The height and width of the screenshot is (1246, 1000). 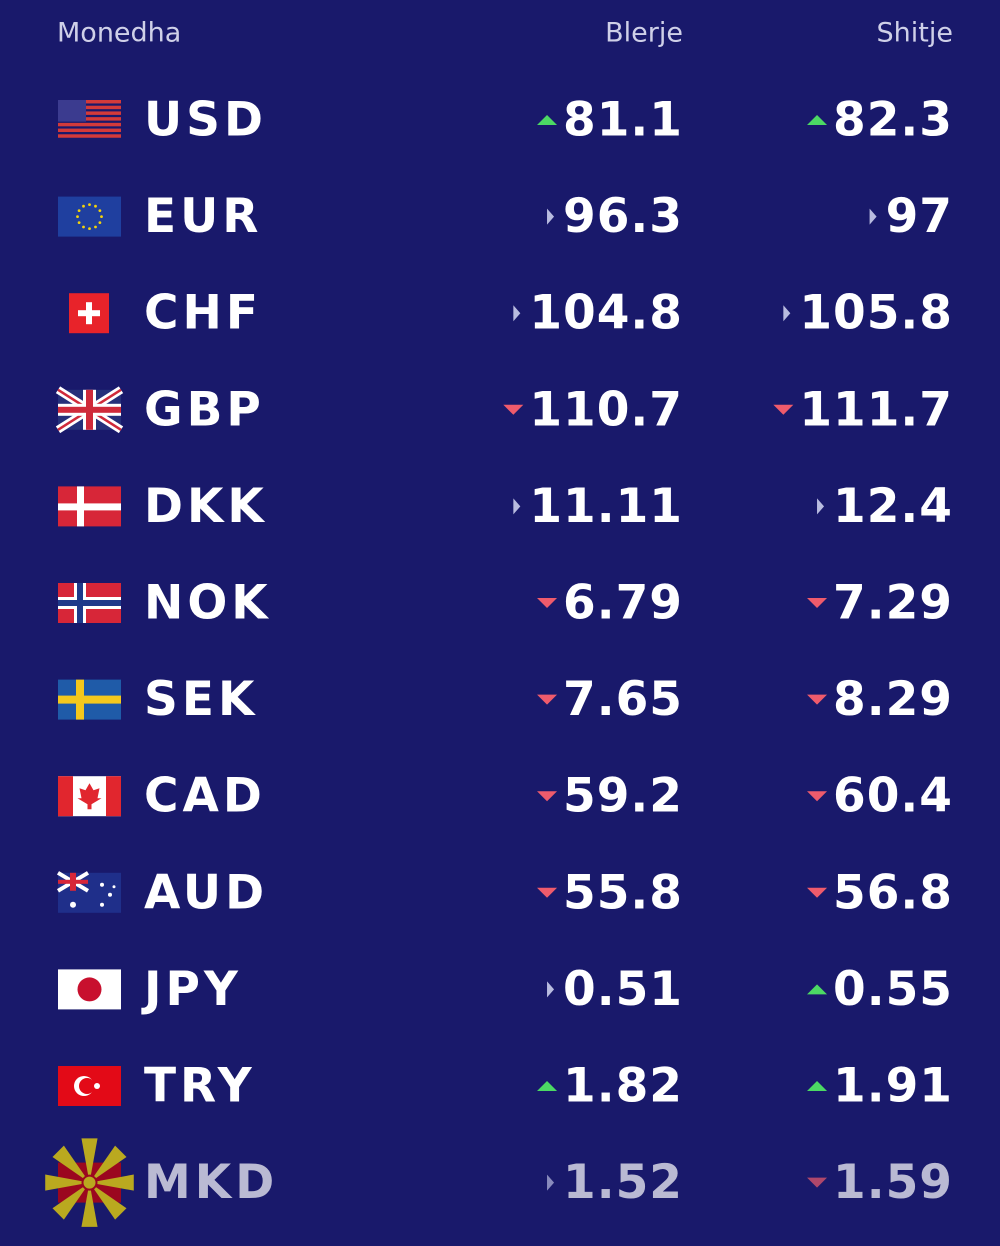 I want to click on currency-row: TRY 1.82 1.91, so click(x=505, y=1086).